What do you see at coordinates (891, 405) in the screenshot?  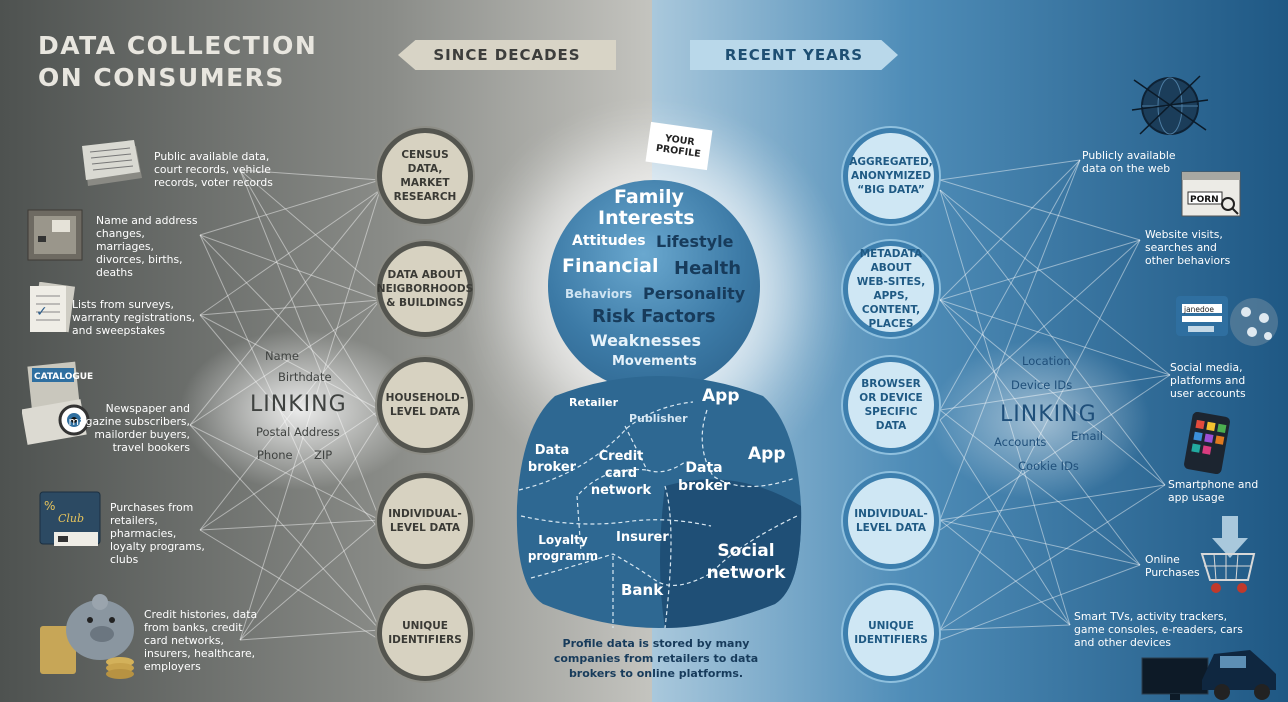 I see `node-browser-device-data: BROWSER OR DEVICE SPECIFIC DATA` at bounding box center [891, 405].